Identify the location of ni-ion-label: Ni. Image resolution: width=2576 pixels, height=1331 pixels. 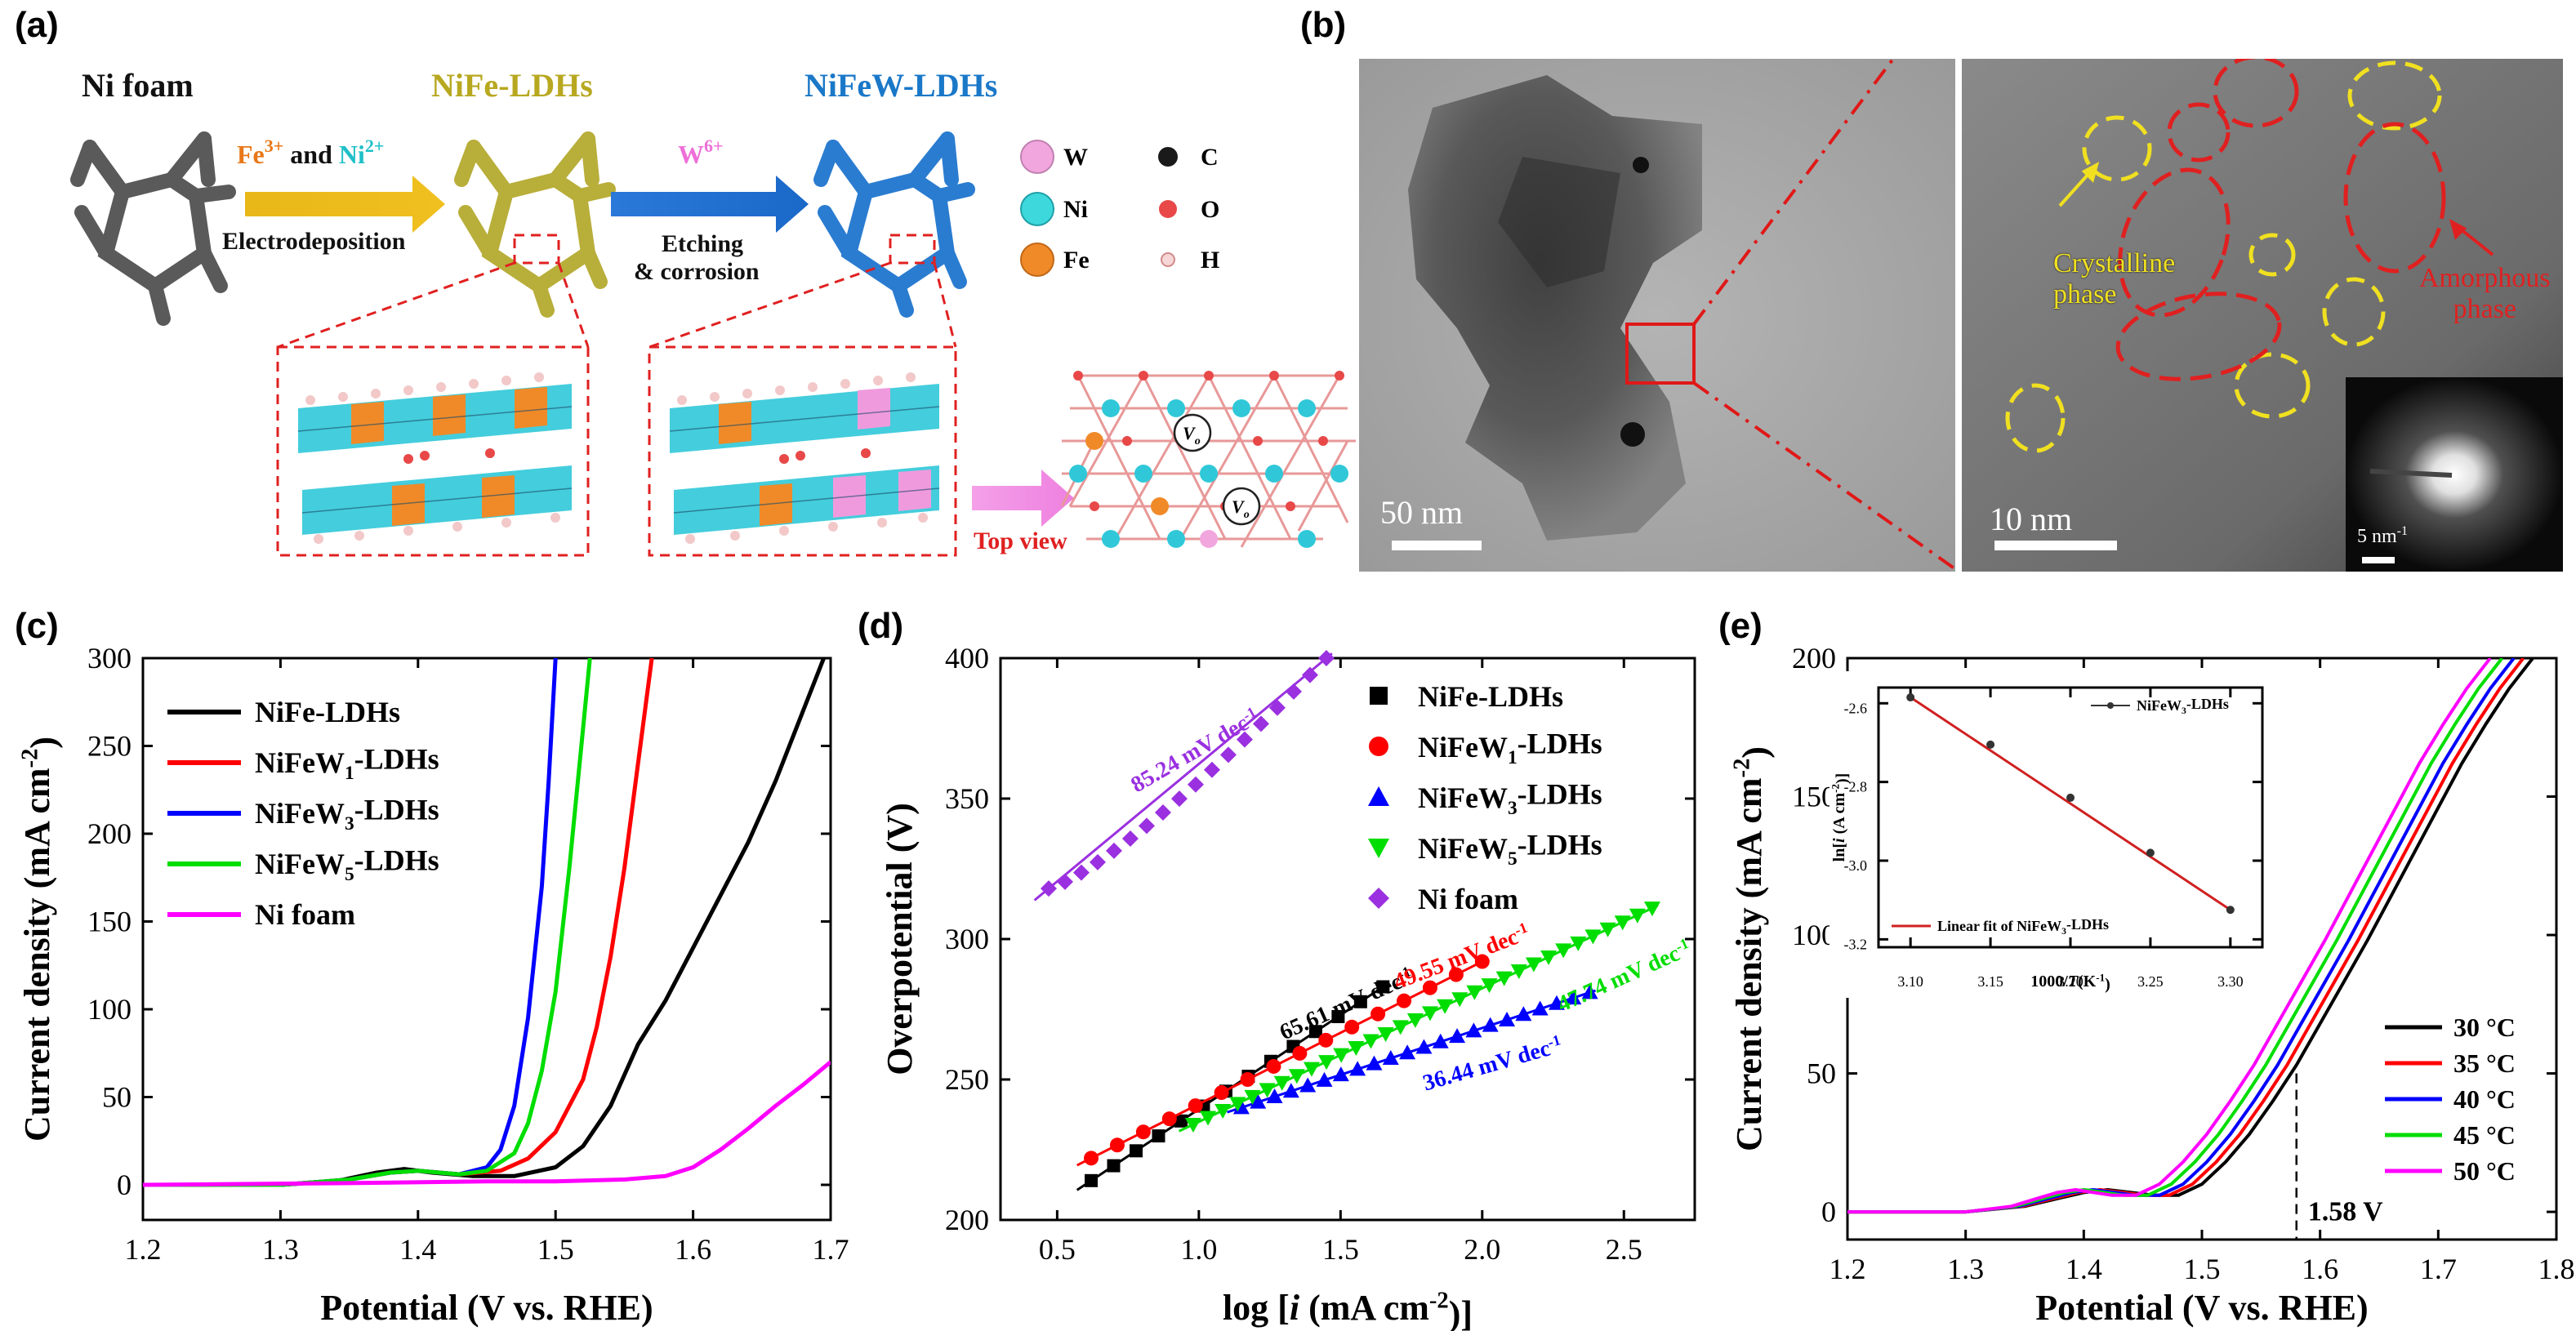
(352, 154).